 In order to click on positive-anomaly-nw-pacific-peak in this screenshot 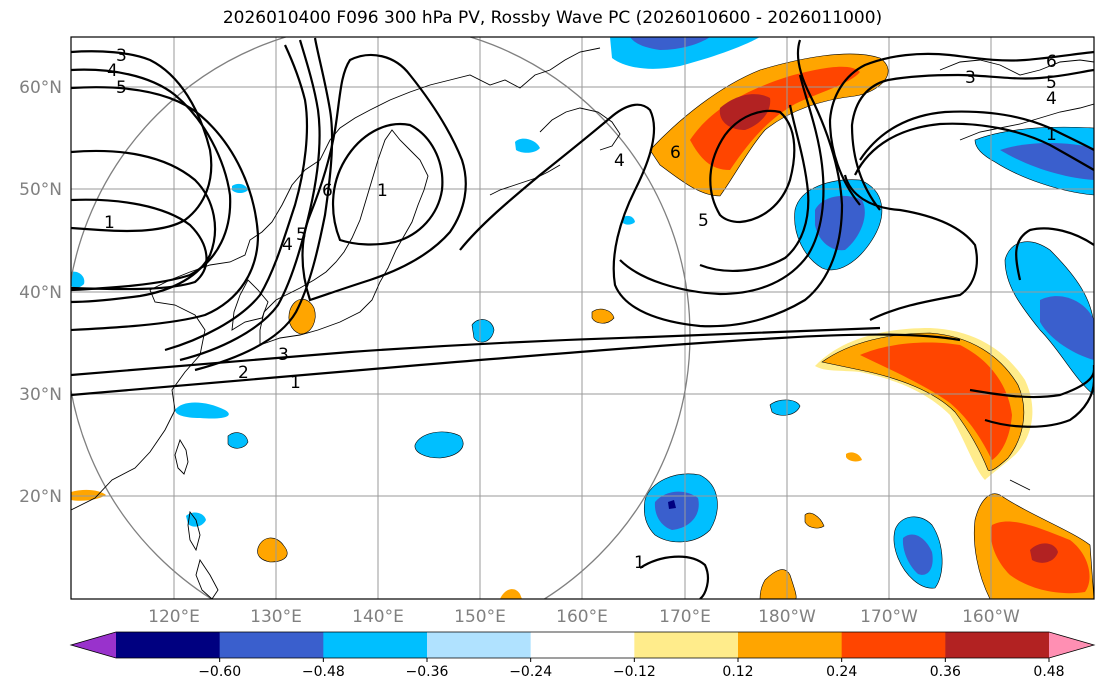, I will do `click(745, 112)`.